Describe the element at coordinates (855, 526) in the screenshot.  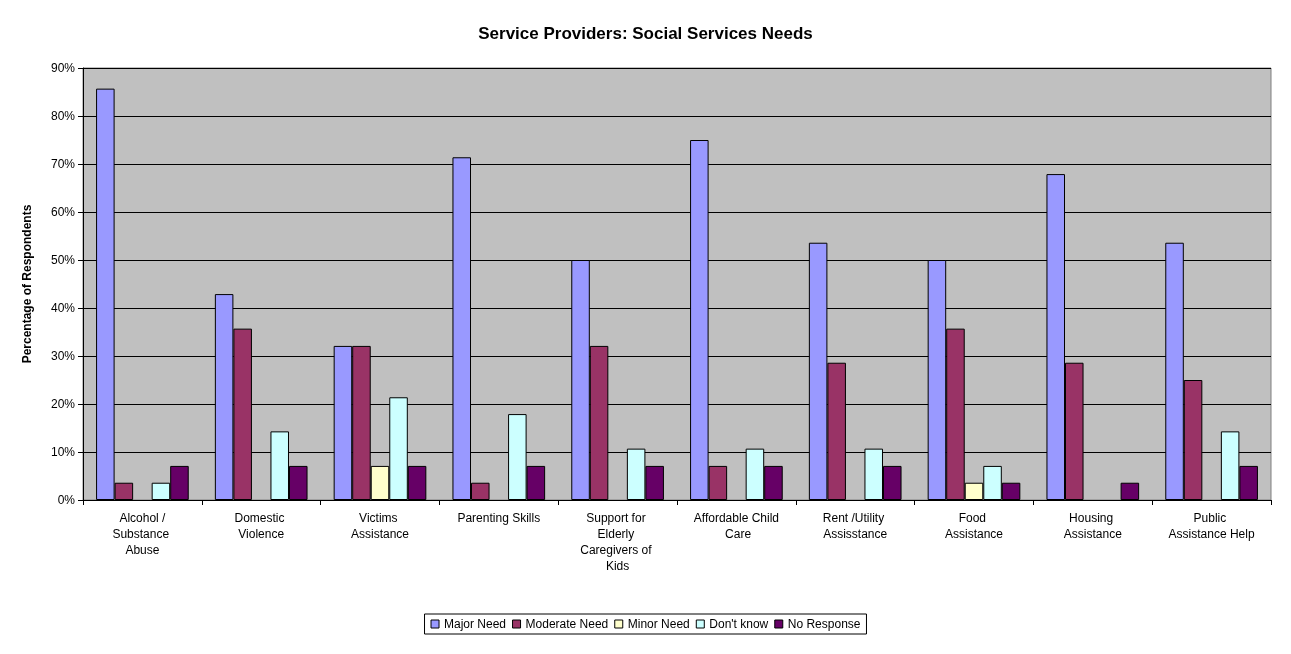
I see `x-tick-label: Rent /Utility Assisstance` at that location.